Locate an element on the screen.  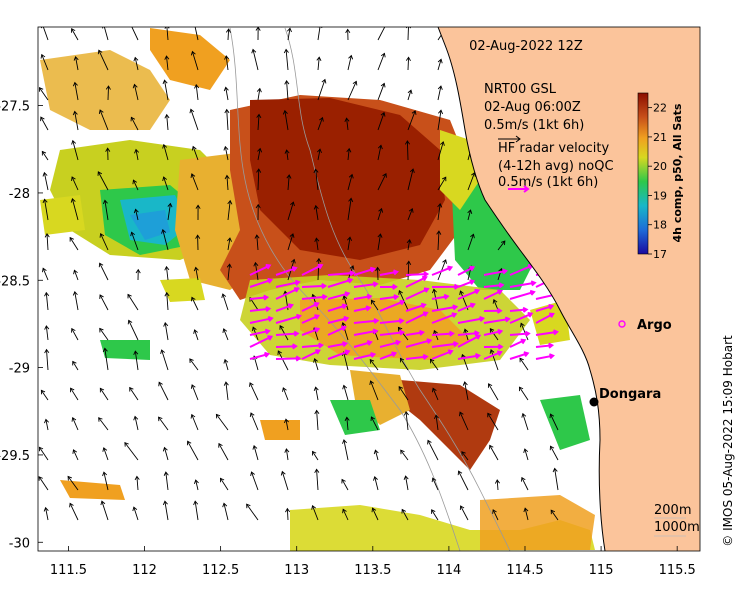
map-title: 02-Aug-2022 12Z is located at coordinates (526, 46).